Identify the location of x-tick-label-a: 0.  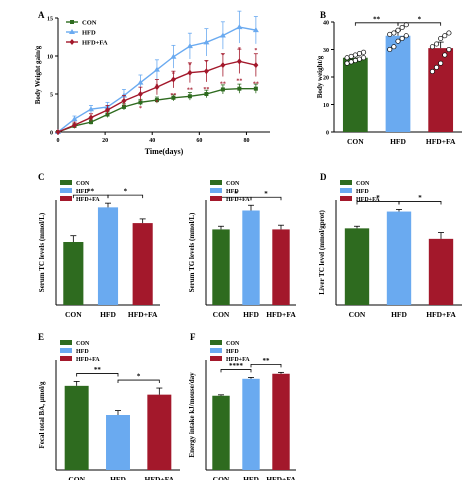
(58, 141).